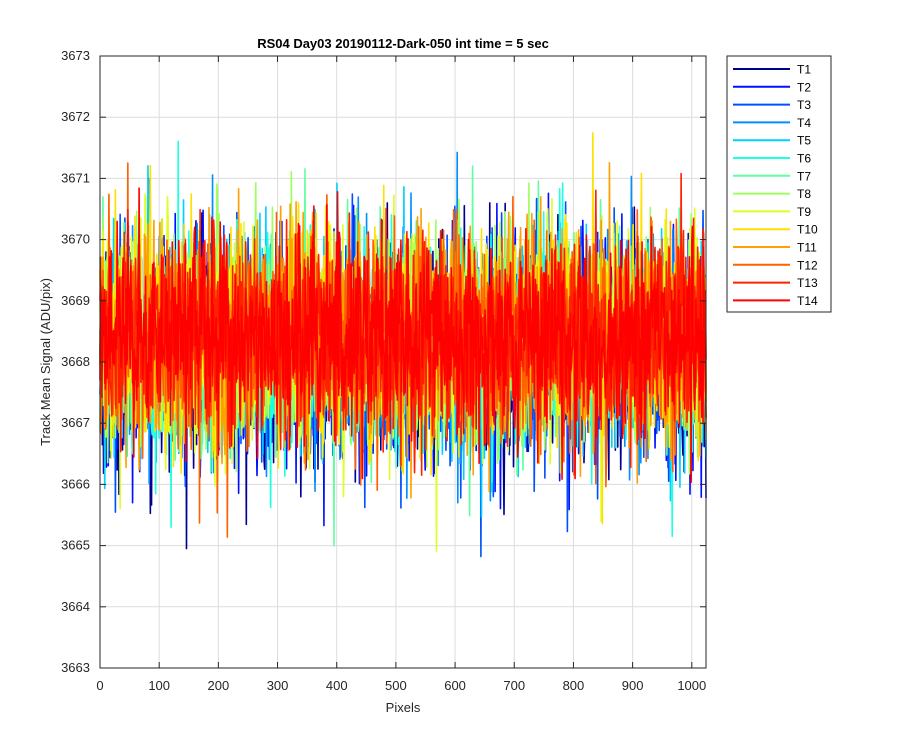  What do you see at coordinates (403, 707) in the screenshot?
I see `x-axis-label: Pixels` at bounding box center [403, 707].